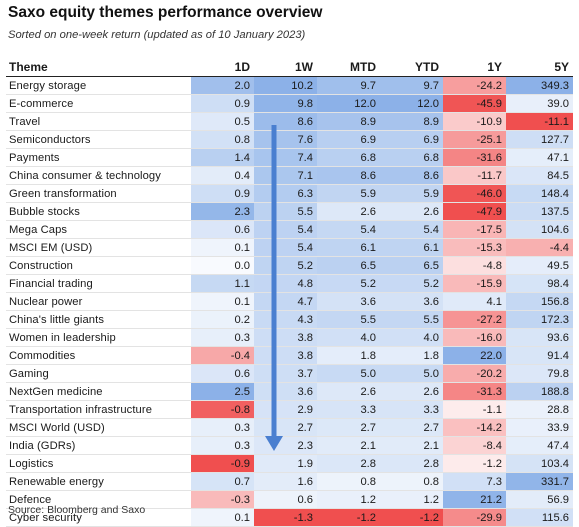 Image resolution: width=579 pixels, height=527 pixels. I want to click on table-row: Defence -0.3 0.6 1.2 1.2 21.2 56.9, so click(289, 499).